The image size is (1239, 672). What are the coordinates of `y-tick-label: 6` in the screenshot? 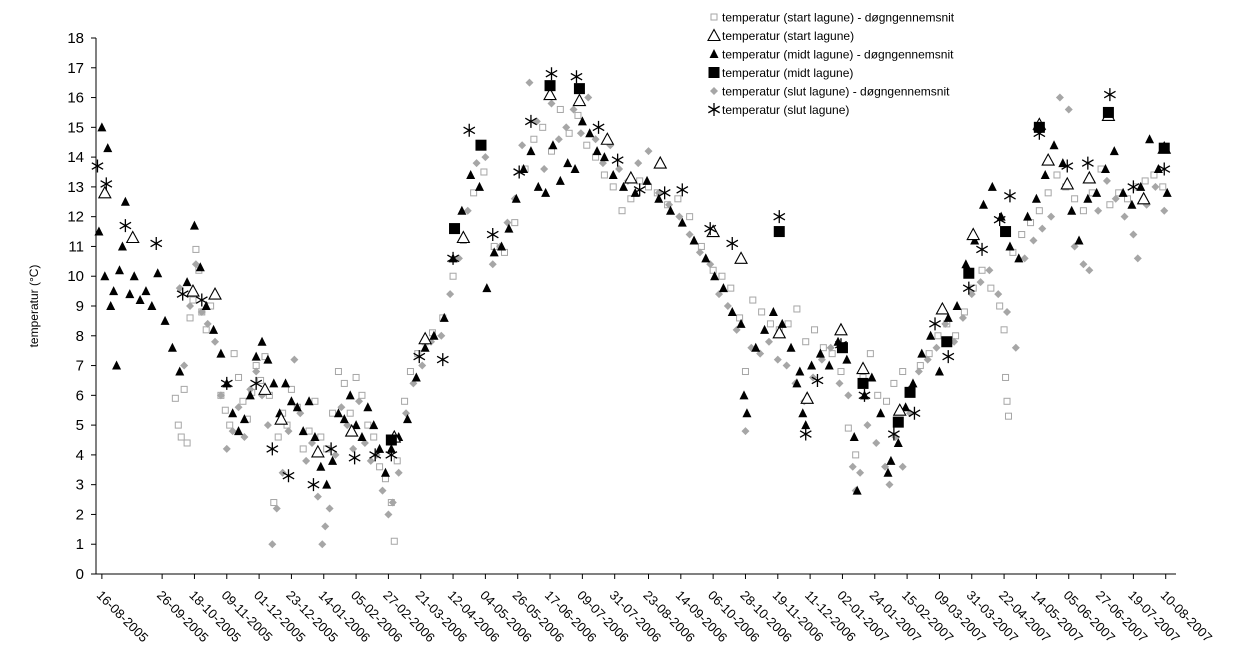 It's located at (80, 395).